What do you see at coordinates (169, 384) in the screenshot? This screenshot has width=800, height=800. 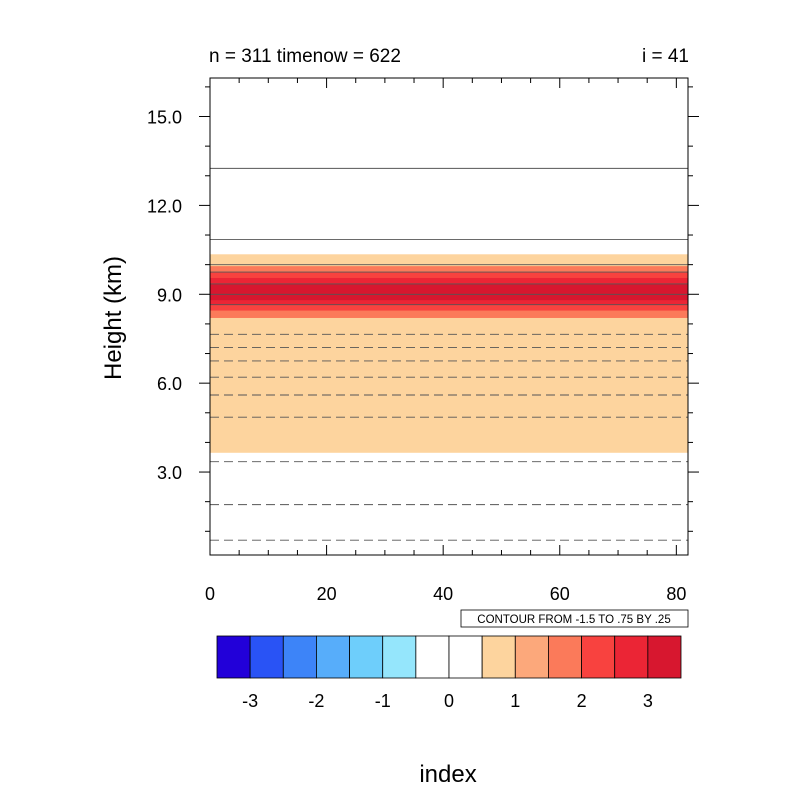 I see `y-tick-label: 6.0` at bounding box center [169, 384].